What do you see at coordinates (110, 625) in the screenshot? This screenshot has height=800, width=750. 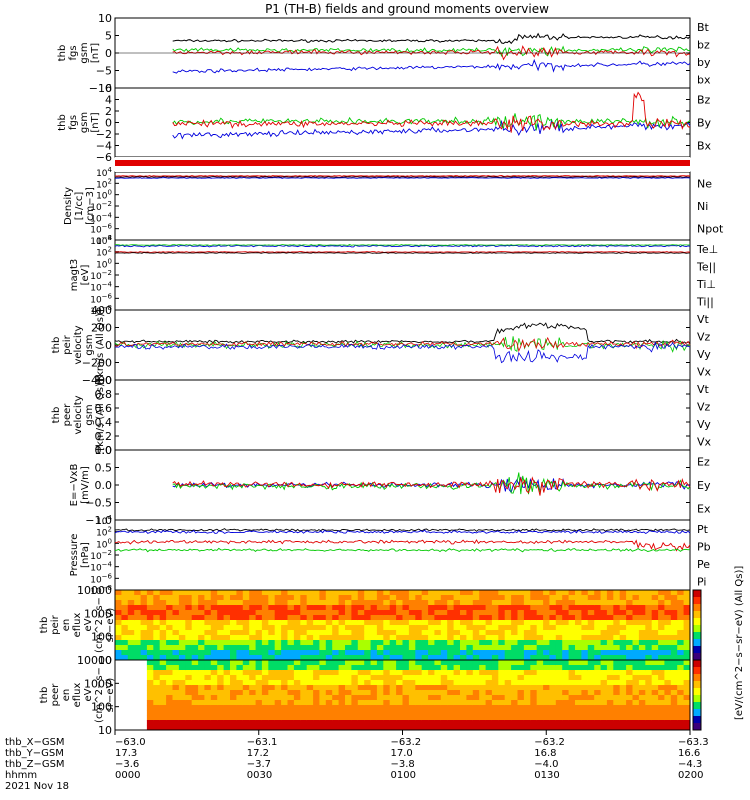 I see `y-axis-label: sr−eV)` at bounding box center [110, 625].